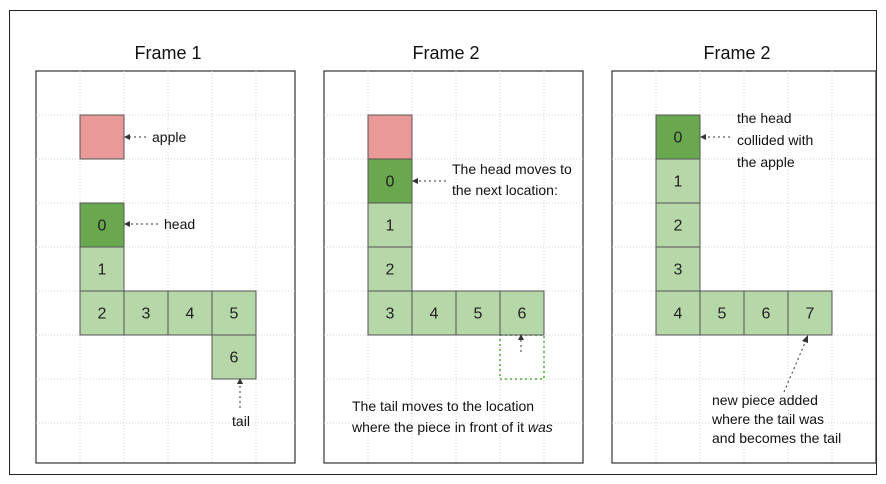 This screenshot has height=484, width=886. I want to click on frame-1-snake: 0 1 2 3 4 5 6, so click(168, 247).